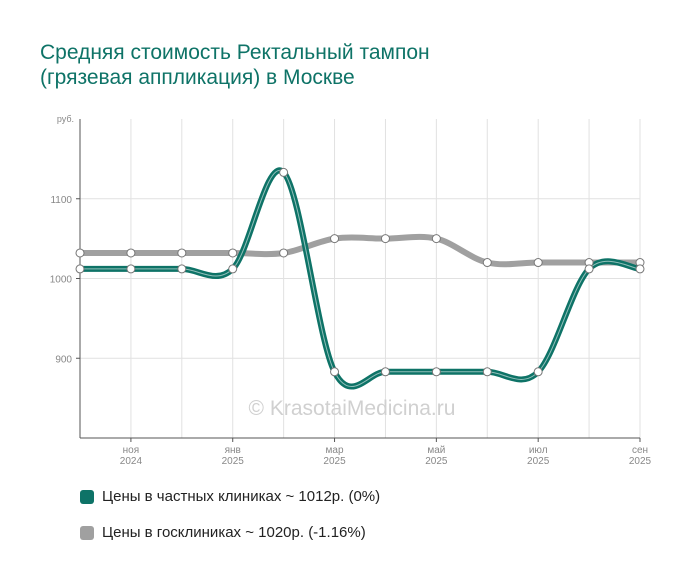  What do you see at coordinates (63, 359) in the screenshot?
I see `y-tick-label: 900` at bounding box center [63, 359].